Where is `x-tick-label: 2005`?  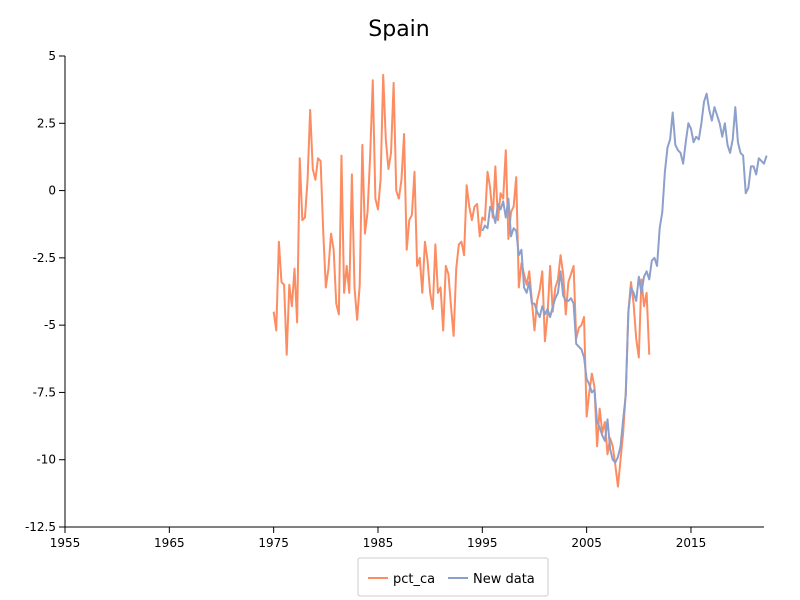
x-tick-label: 2005 is located at coordinates (586, 543).